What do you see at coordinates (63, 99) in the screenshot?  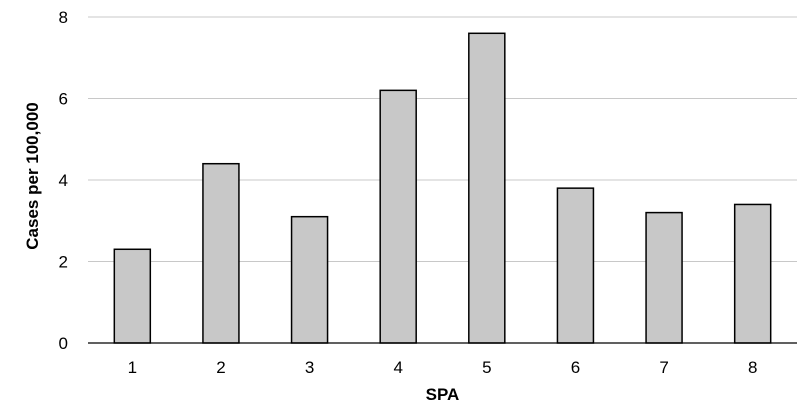 I see `y-tick-label: 6` at bounding box center [63, 99].